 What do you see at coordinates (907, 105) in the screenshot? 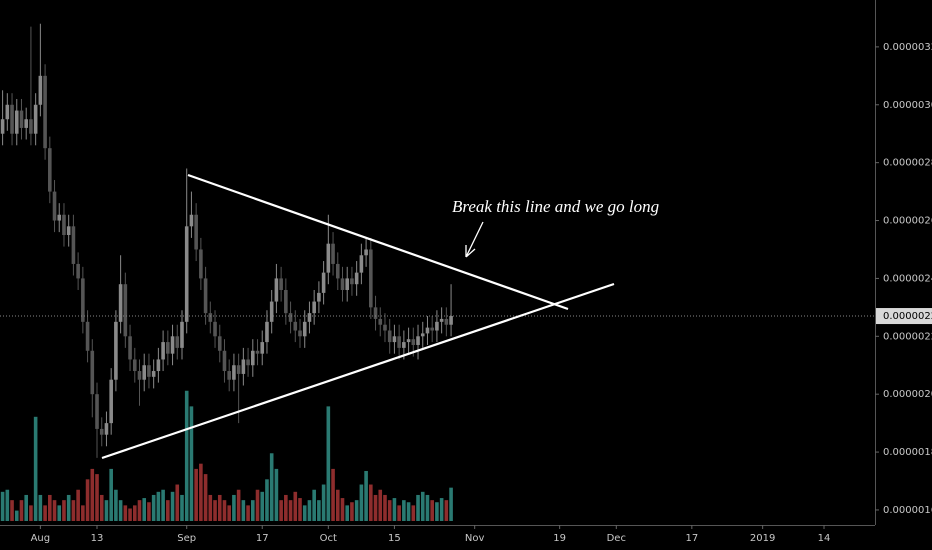
I see `y-tick-label: 0.00000300` at bounding box center [907, 105].